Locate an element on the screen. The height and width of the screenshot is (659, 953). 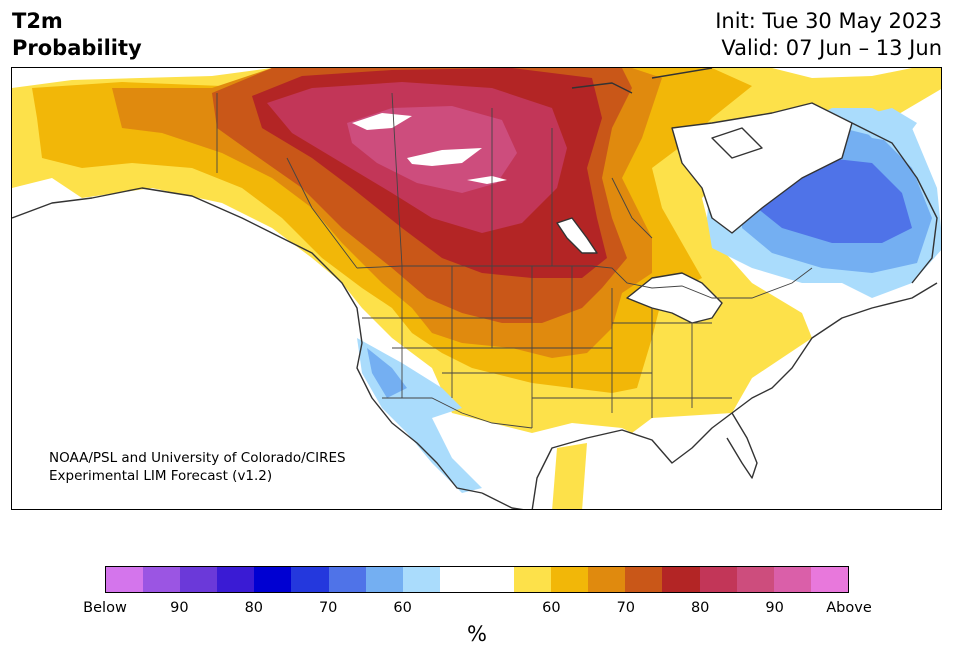
shade-cool-60-ne is located at coordinates (884, 125).